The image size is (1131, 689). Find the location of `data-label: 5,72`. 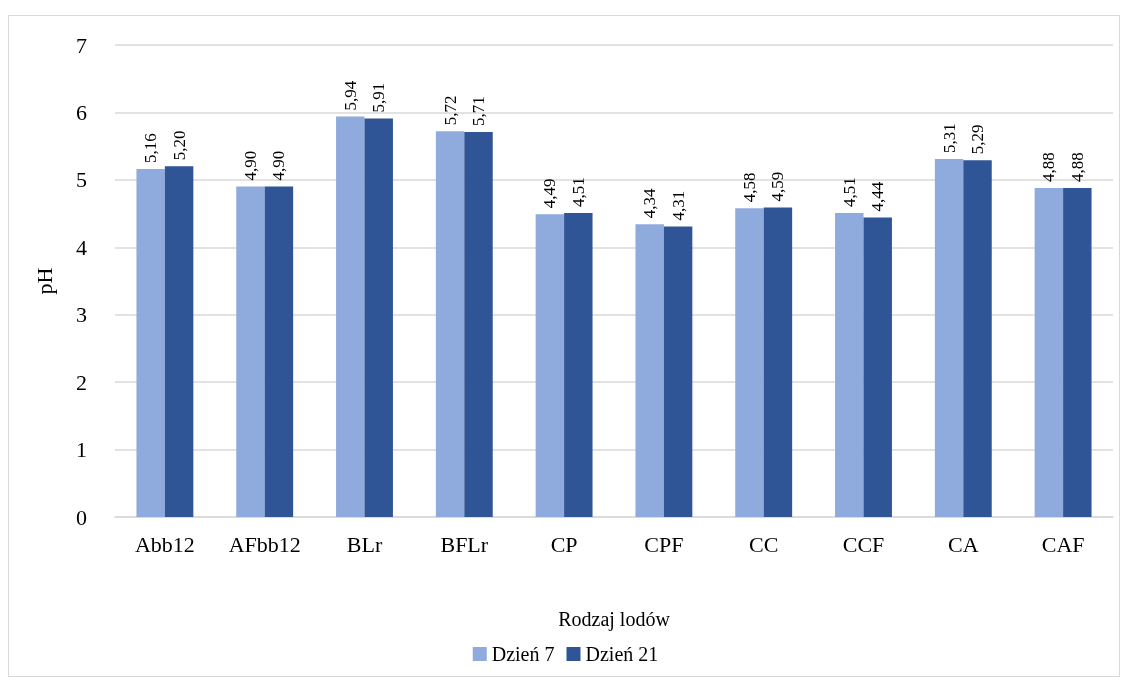

data-label: 5,72 is located at coordinates (450, 110).